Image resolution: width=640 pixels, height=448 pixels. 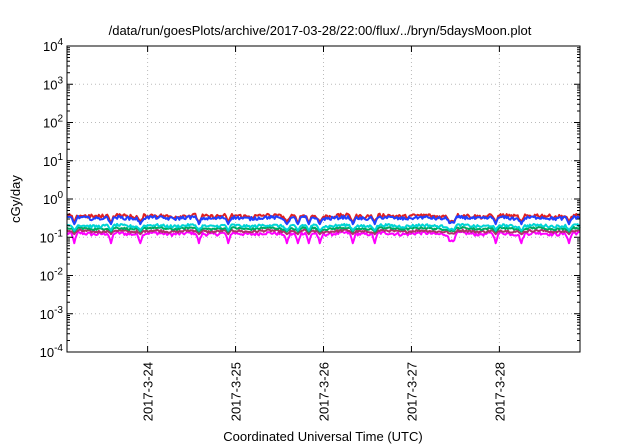 I want to click on x-tick-label: 2017-3-24, so click(x=148, y=391).